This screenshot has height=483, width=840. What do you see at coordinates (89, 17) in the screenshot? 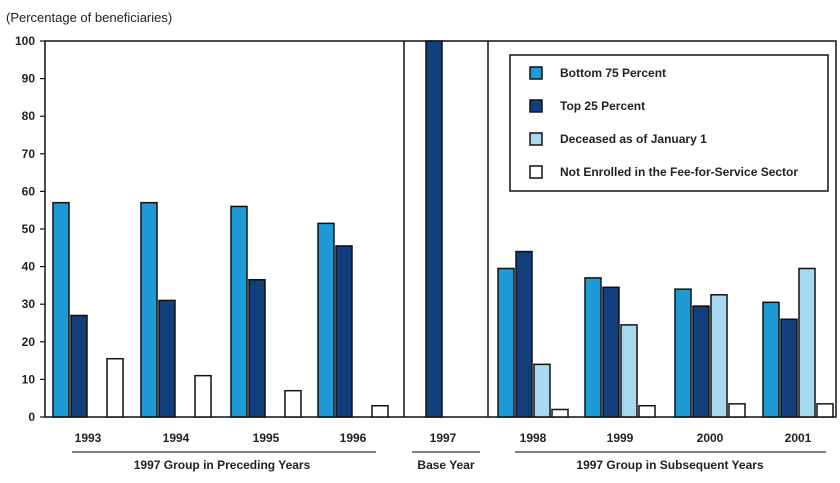
I see `y-axis-label: (Percentage of beneficiaries)` at bounding box center [89, 17].